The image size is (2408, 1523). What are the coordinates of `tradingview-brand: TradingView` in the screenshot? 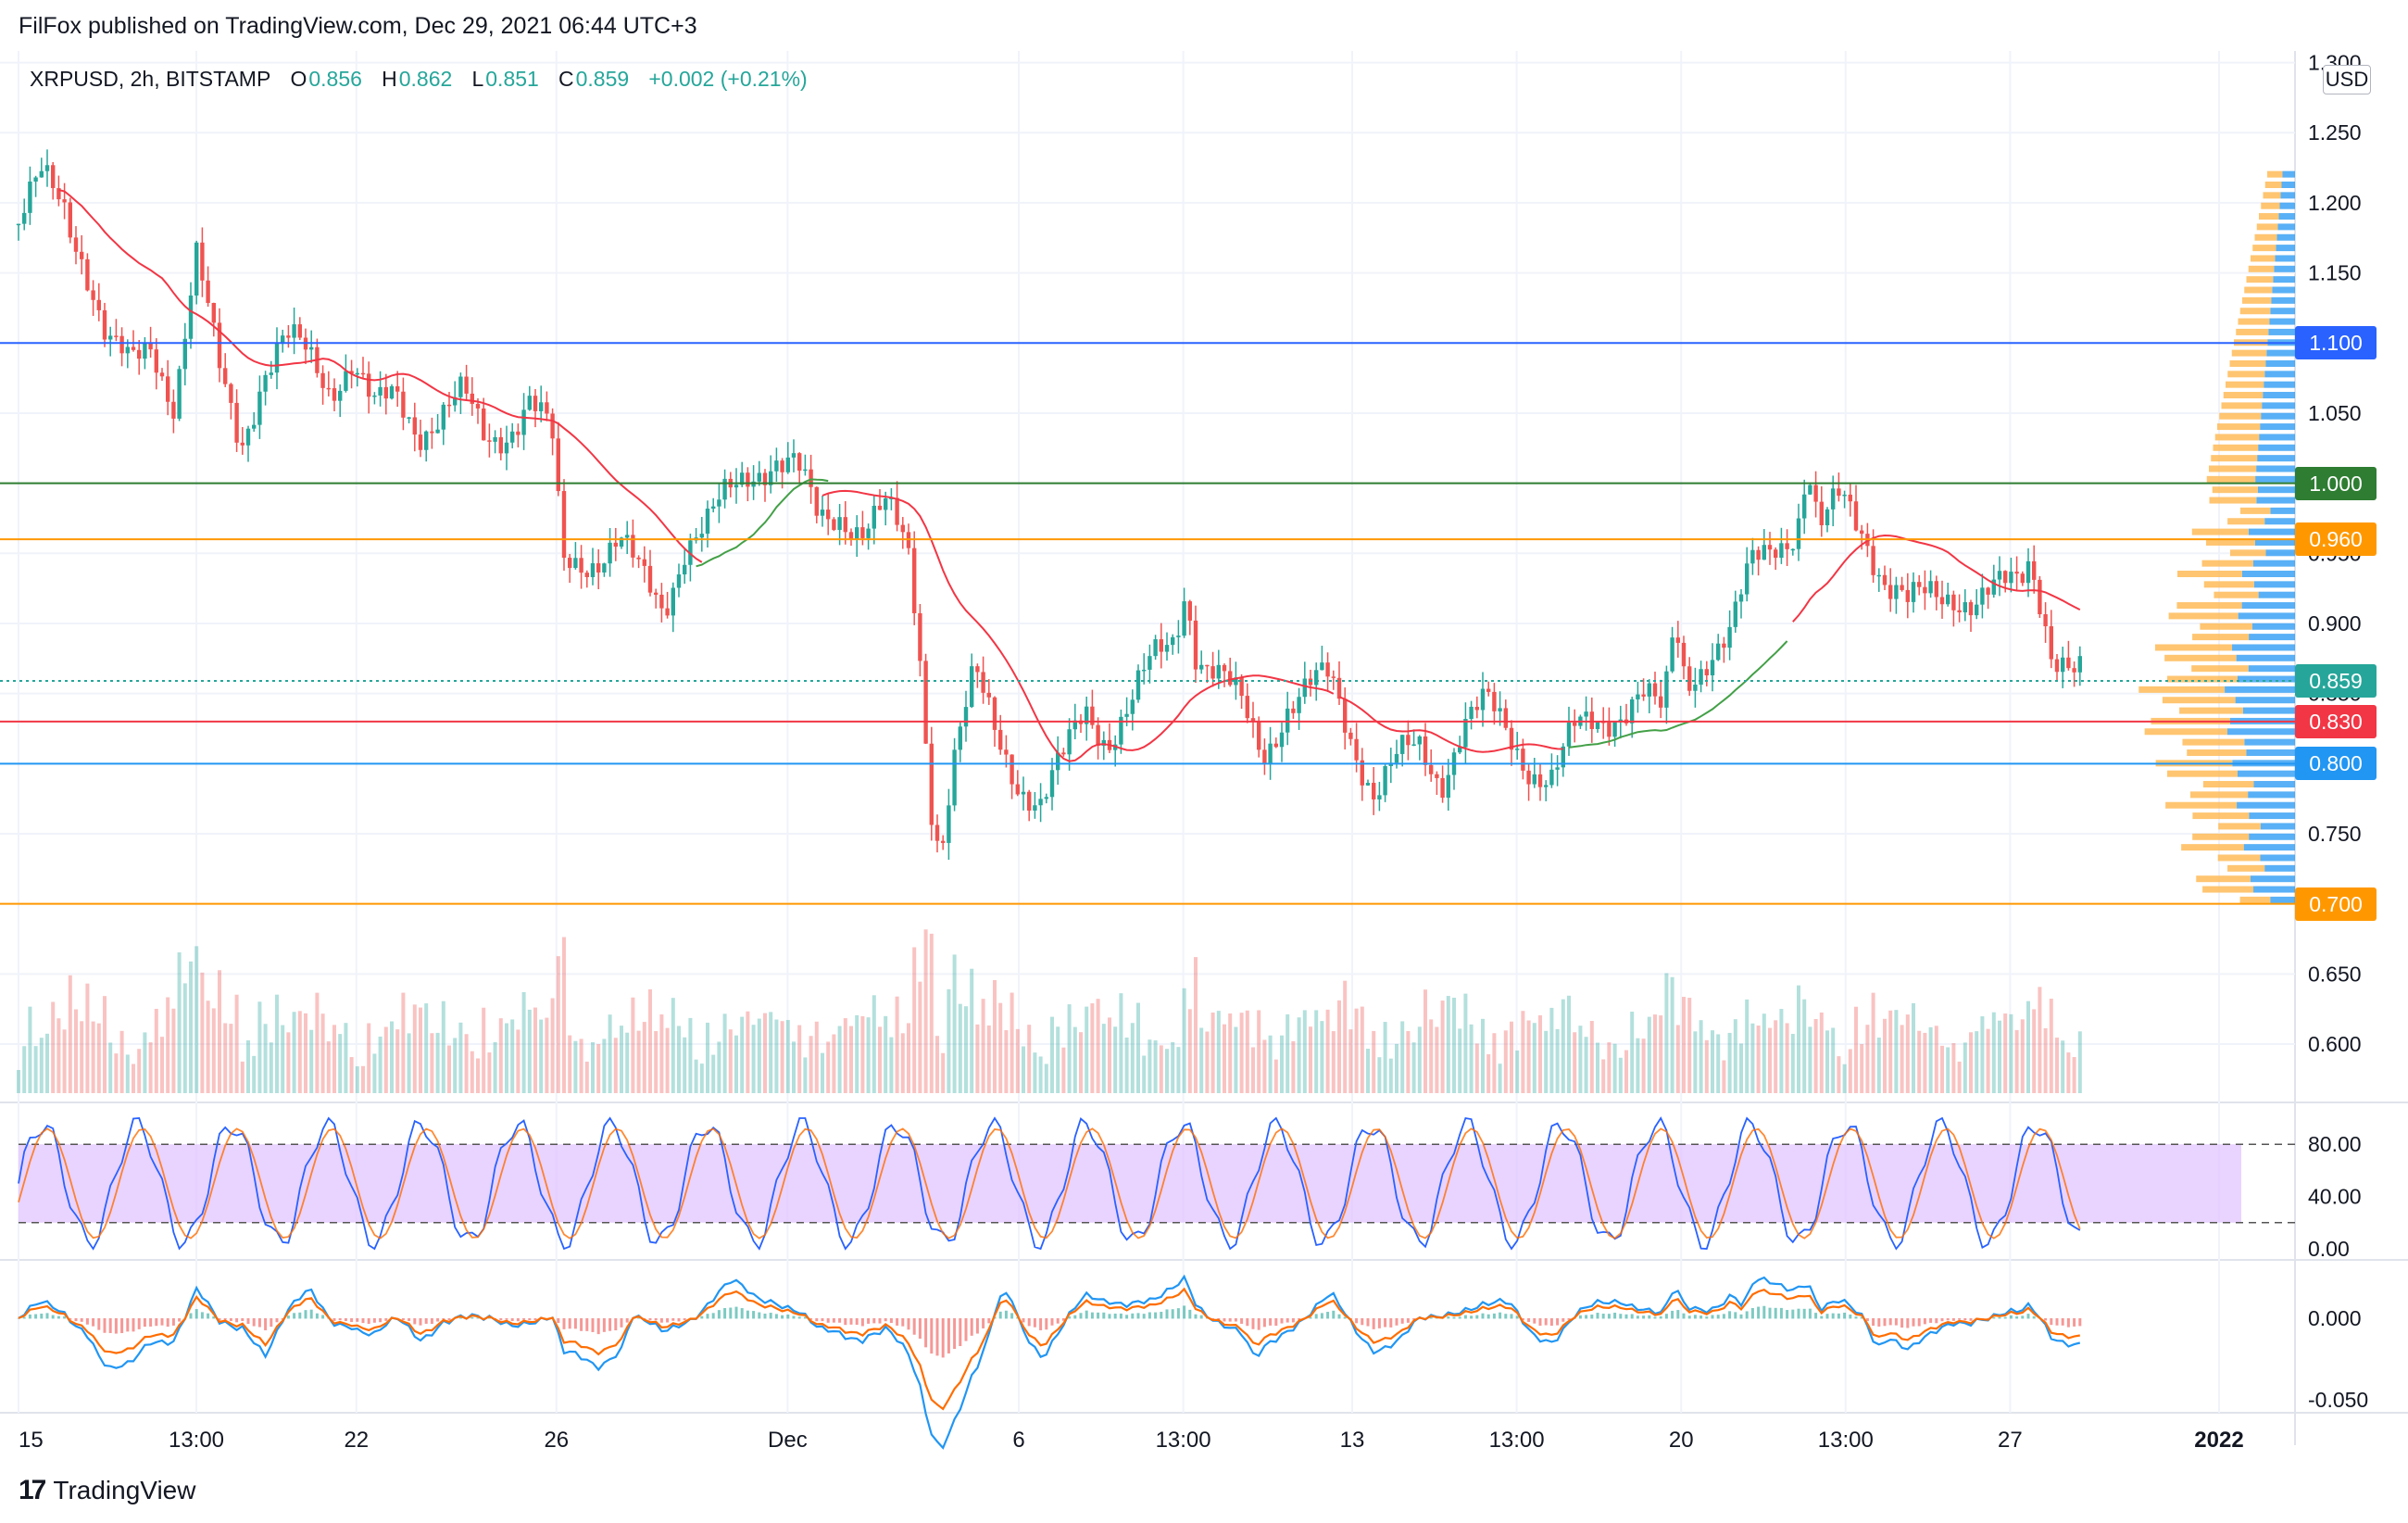 It's located at (125, 1490).